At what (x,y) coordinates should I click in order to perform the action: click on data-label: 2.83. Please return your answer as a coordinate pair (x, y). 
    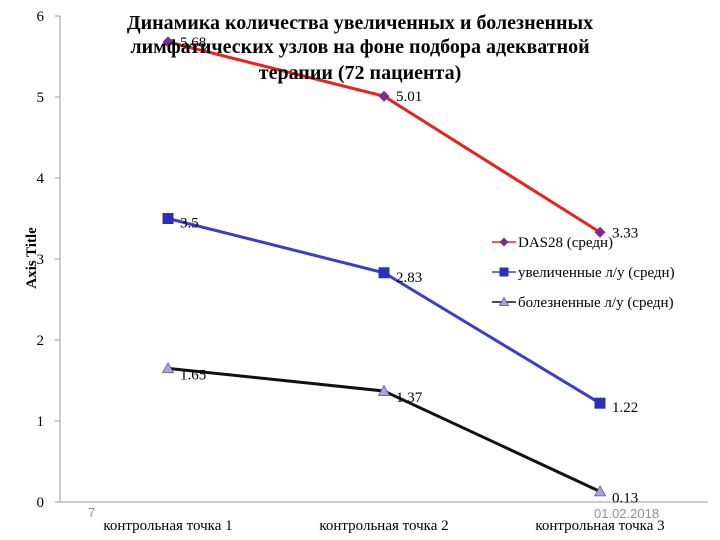
    Looking at the image, I should click on (409, 278).